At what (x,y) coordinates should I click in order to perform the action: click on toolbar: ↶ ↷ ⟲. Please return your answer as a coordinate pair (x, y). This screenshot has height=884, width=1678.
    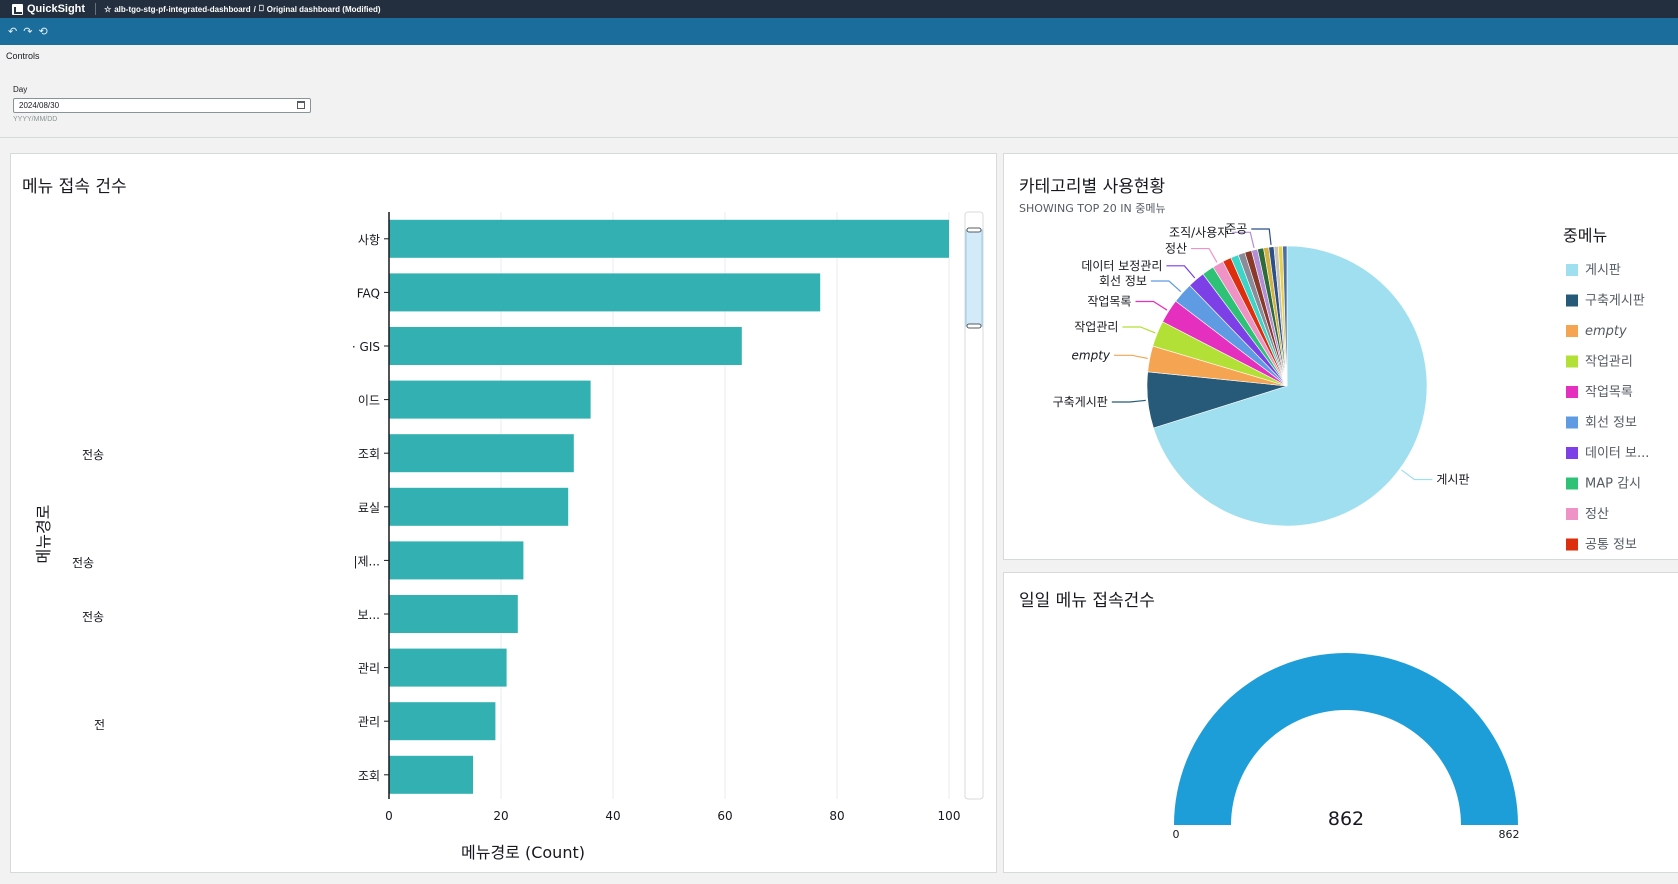
    Looking at the image, I should click on (839, 31).